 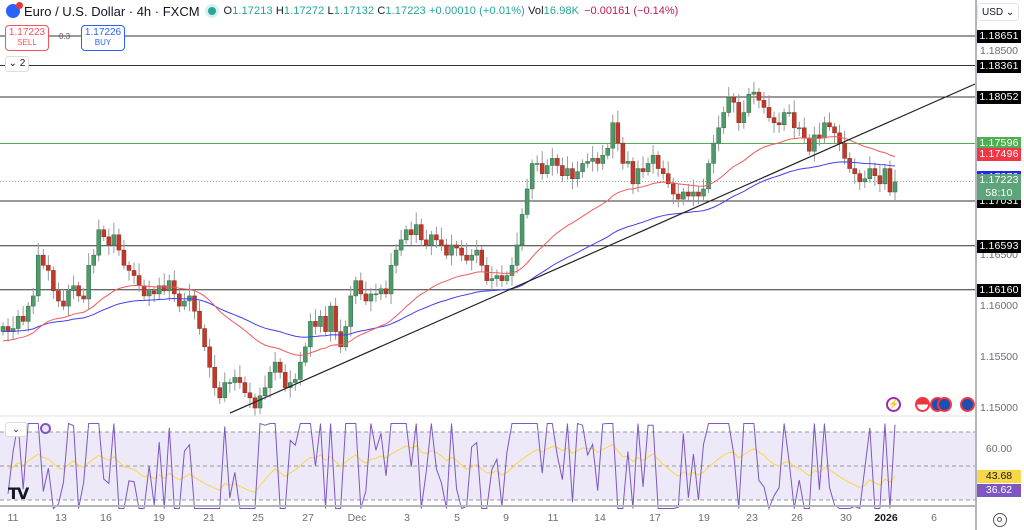 What do you see at coordinates (999, 408) in the screenshot?
I see `price-tick: 1.15000` at bounding box center [999, 408].